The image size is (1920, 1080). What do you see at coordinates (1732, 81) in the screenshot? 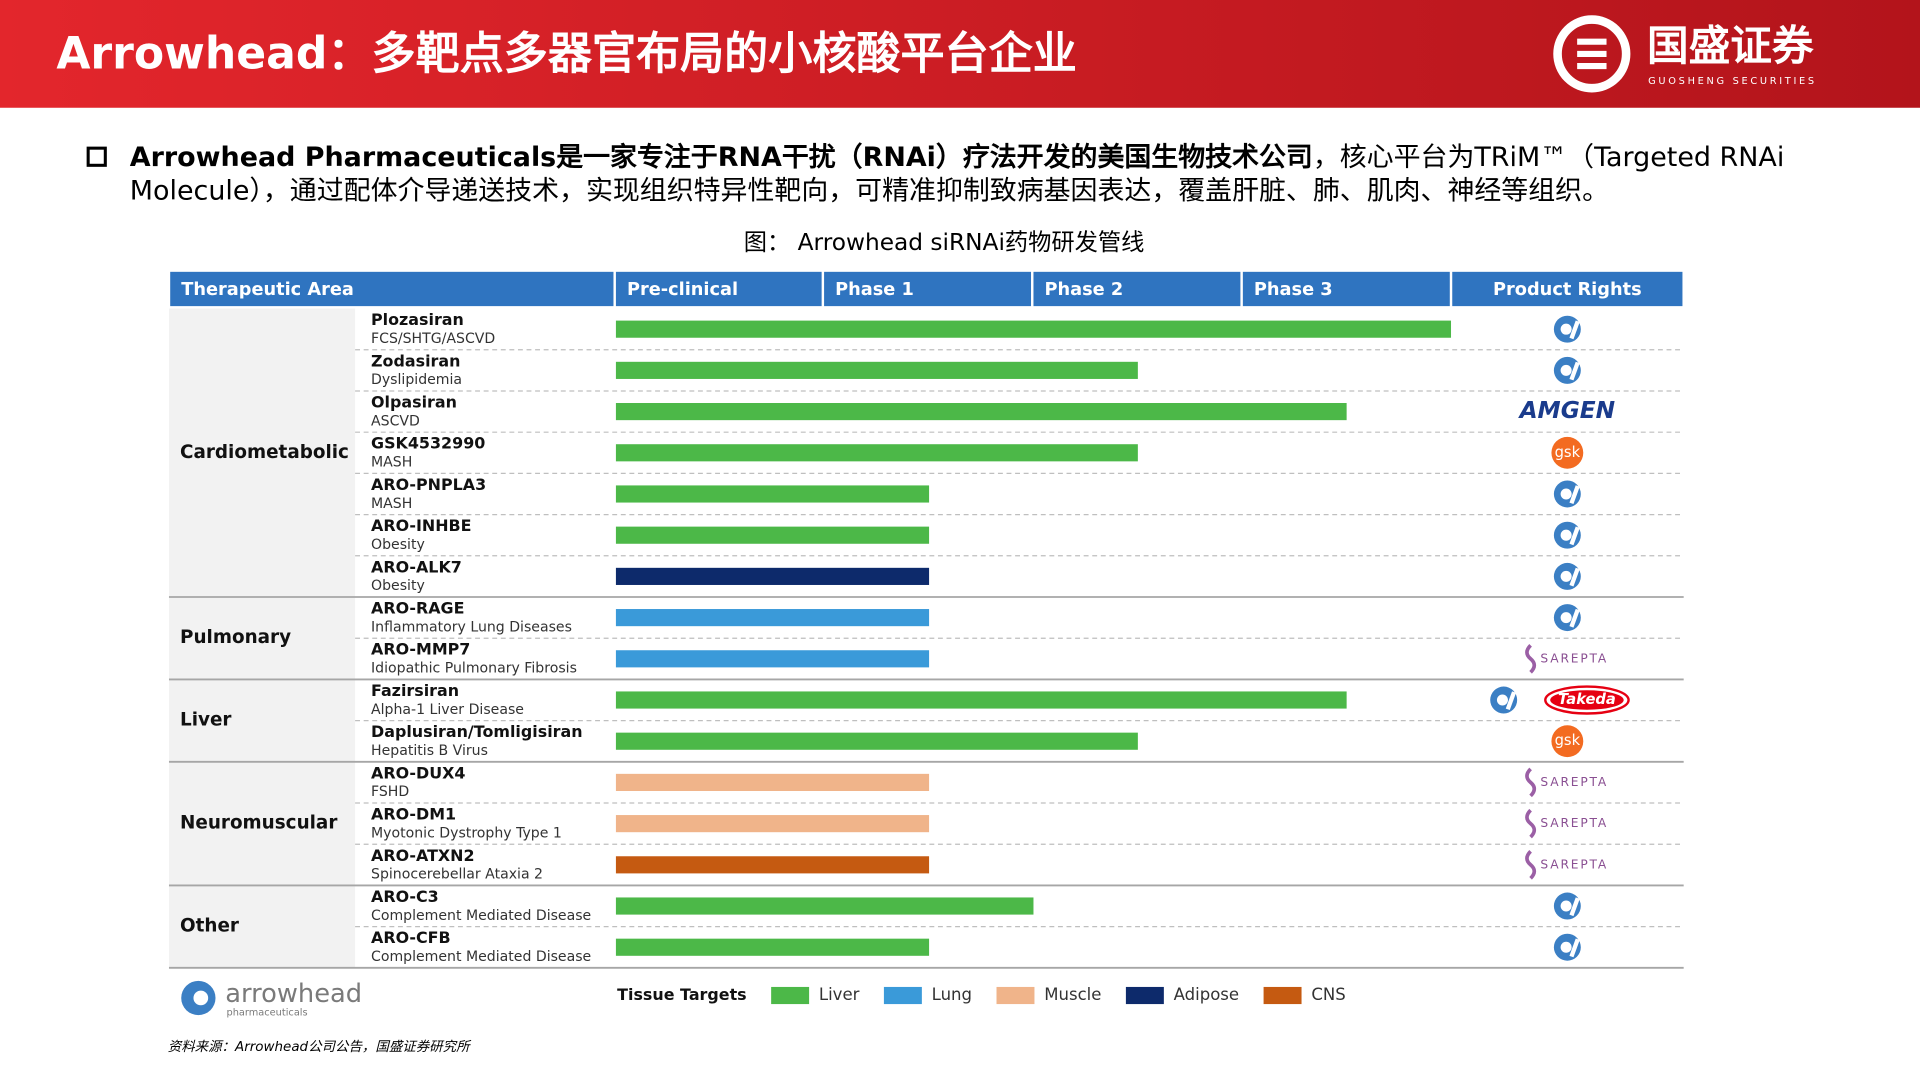
I see `brand-sub: GUOSHENG SECURITIES` at bounding box center [1732, 81].